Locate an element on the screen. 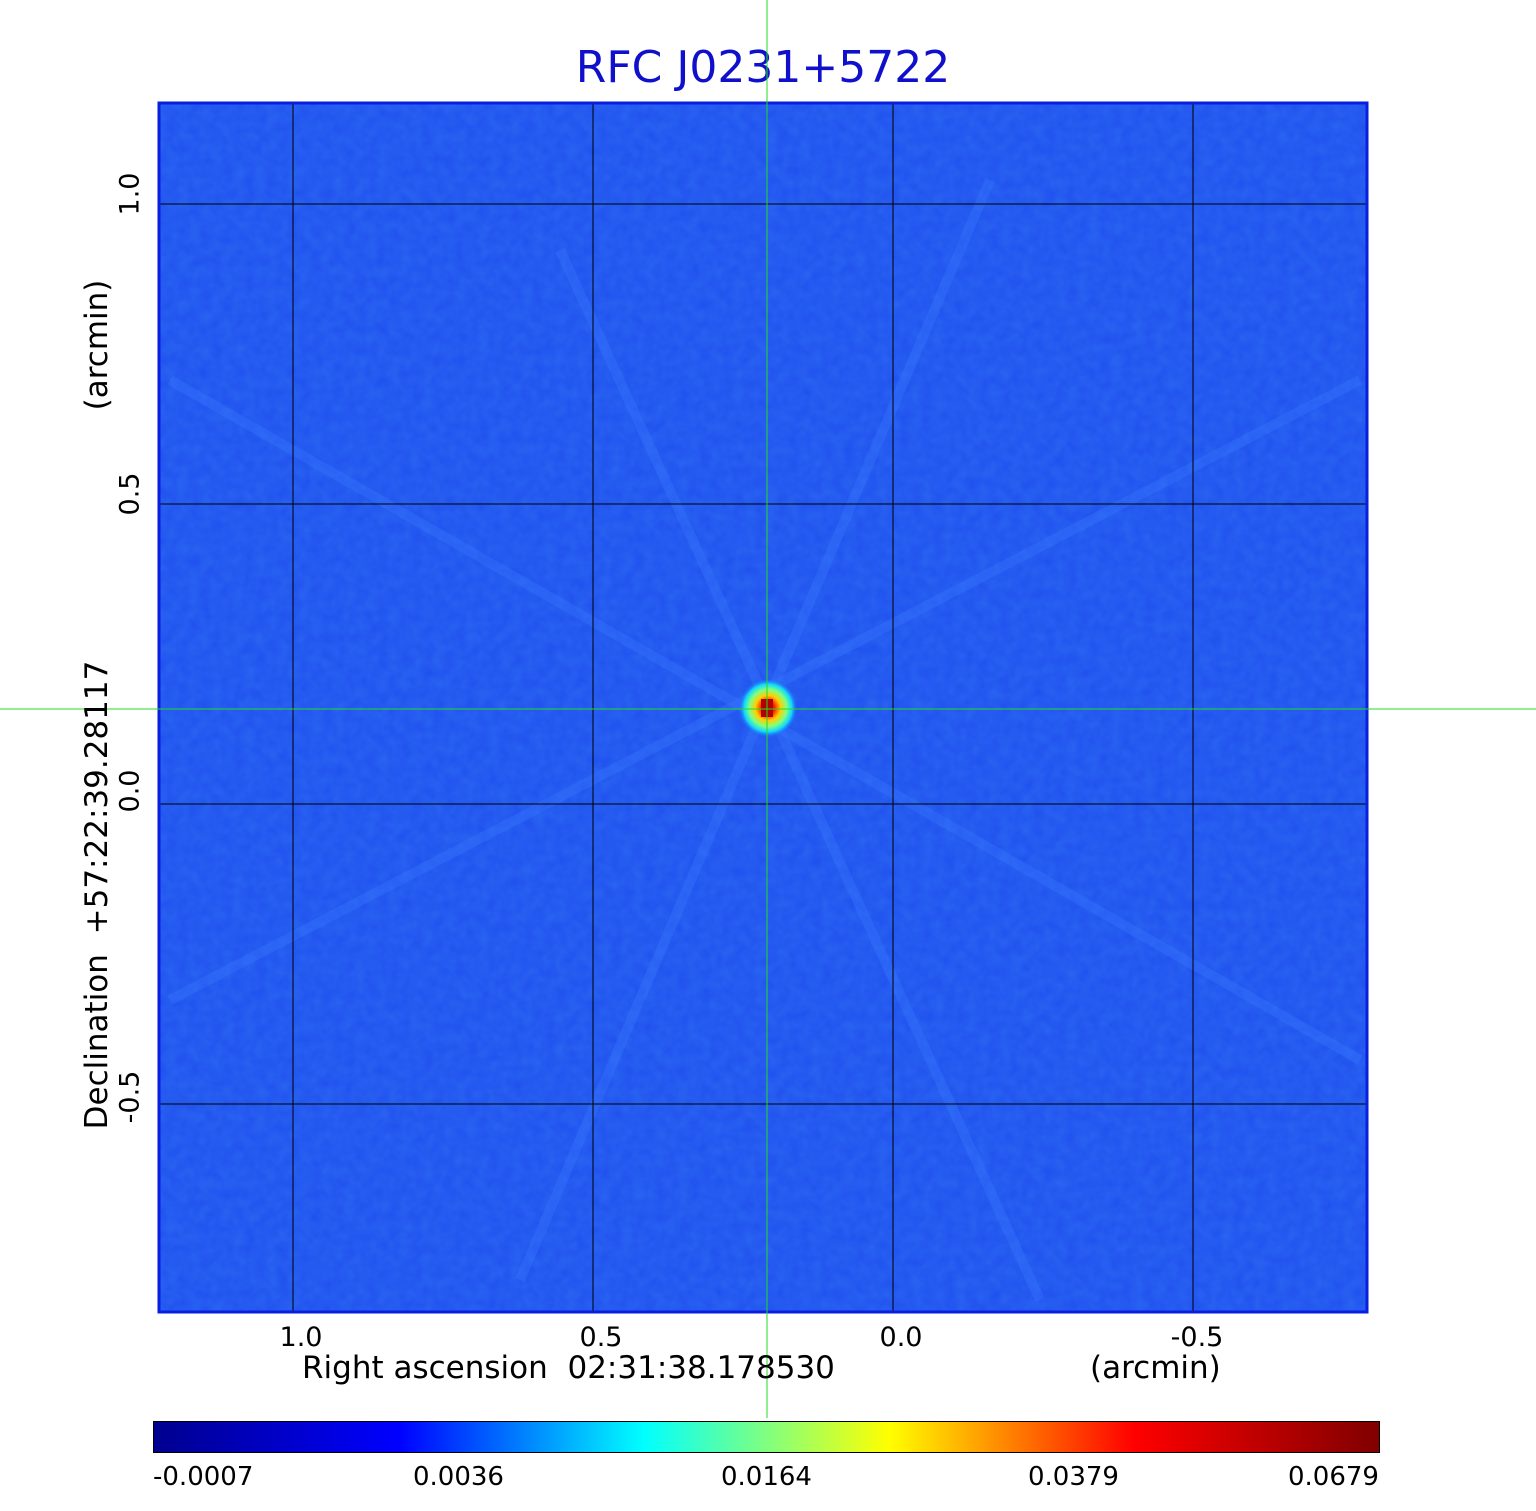  colorbar-label: 0.0679 is located at coordinates (1333, 1477).